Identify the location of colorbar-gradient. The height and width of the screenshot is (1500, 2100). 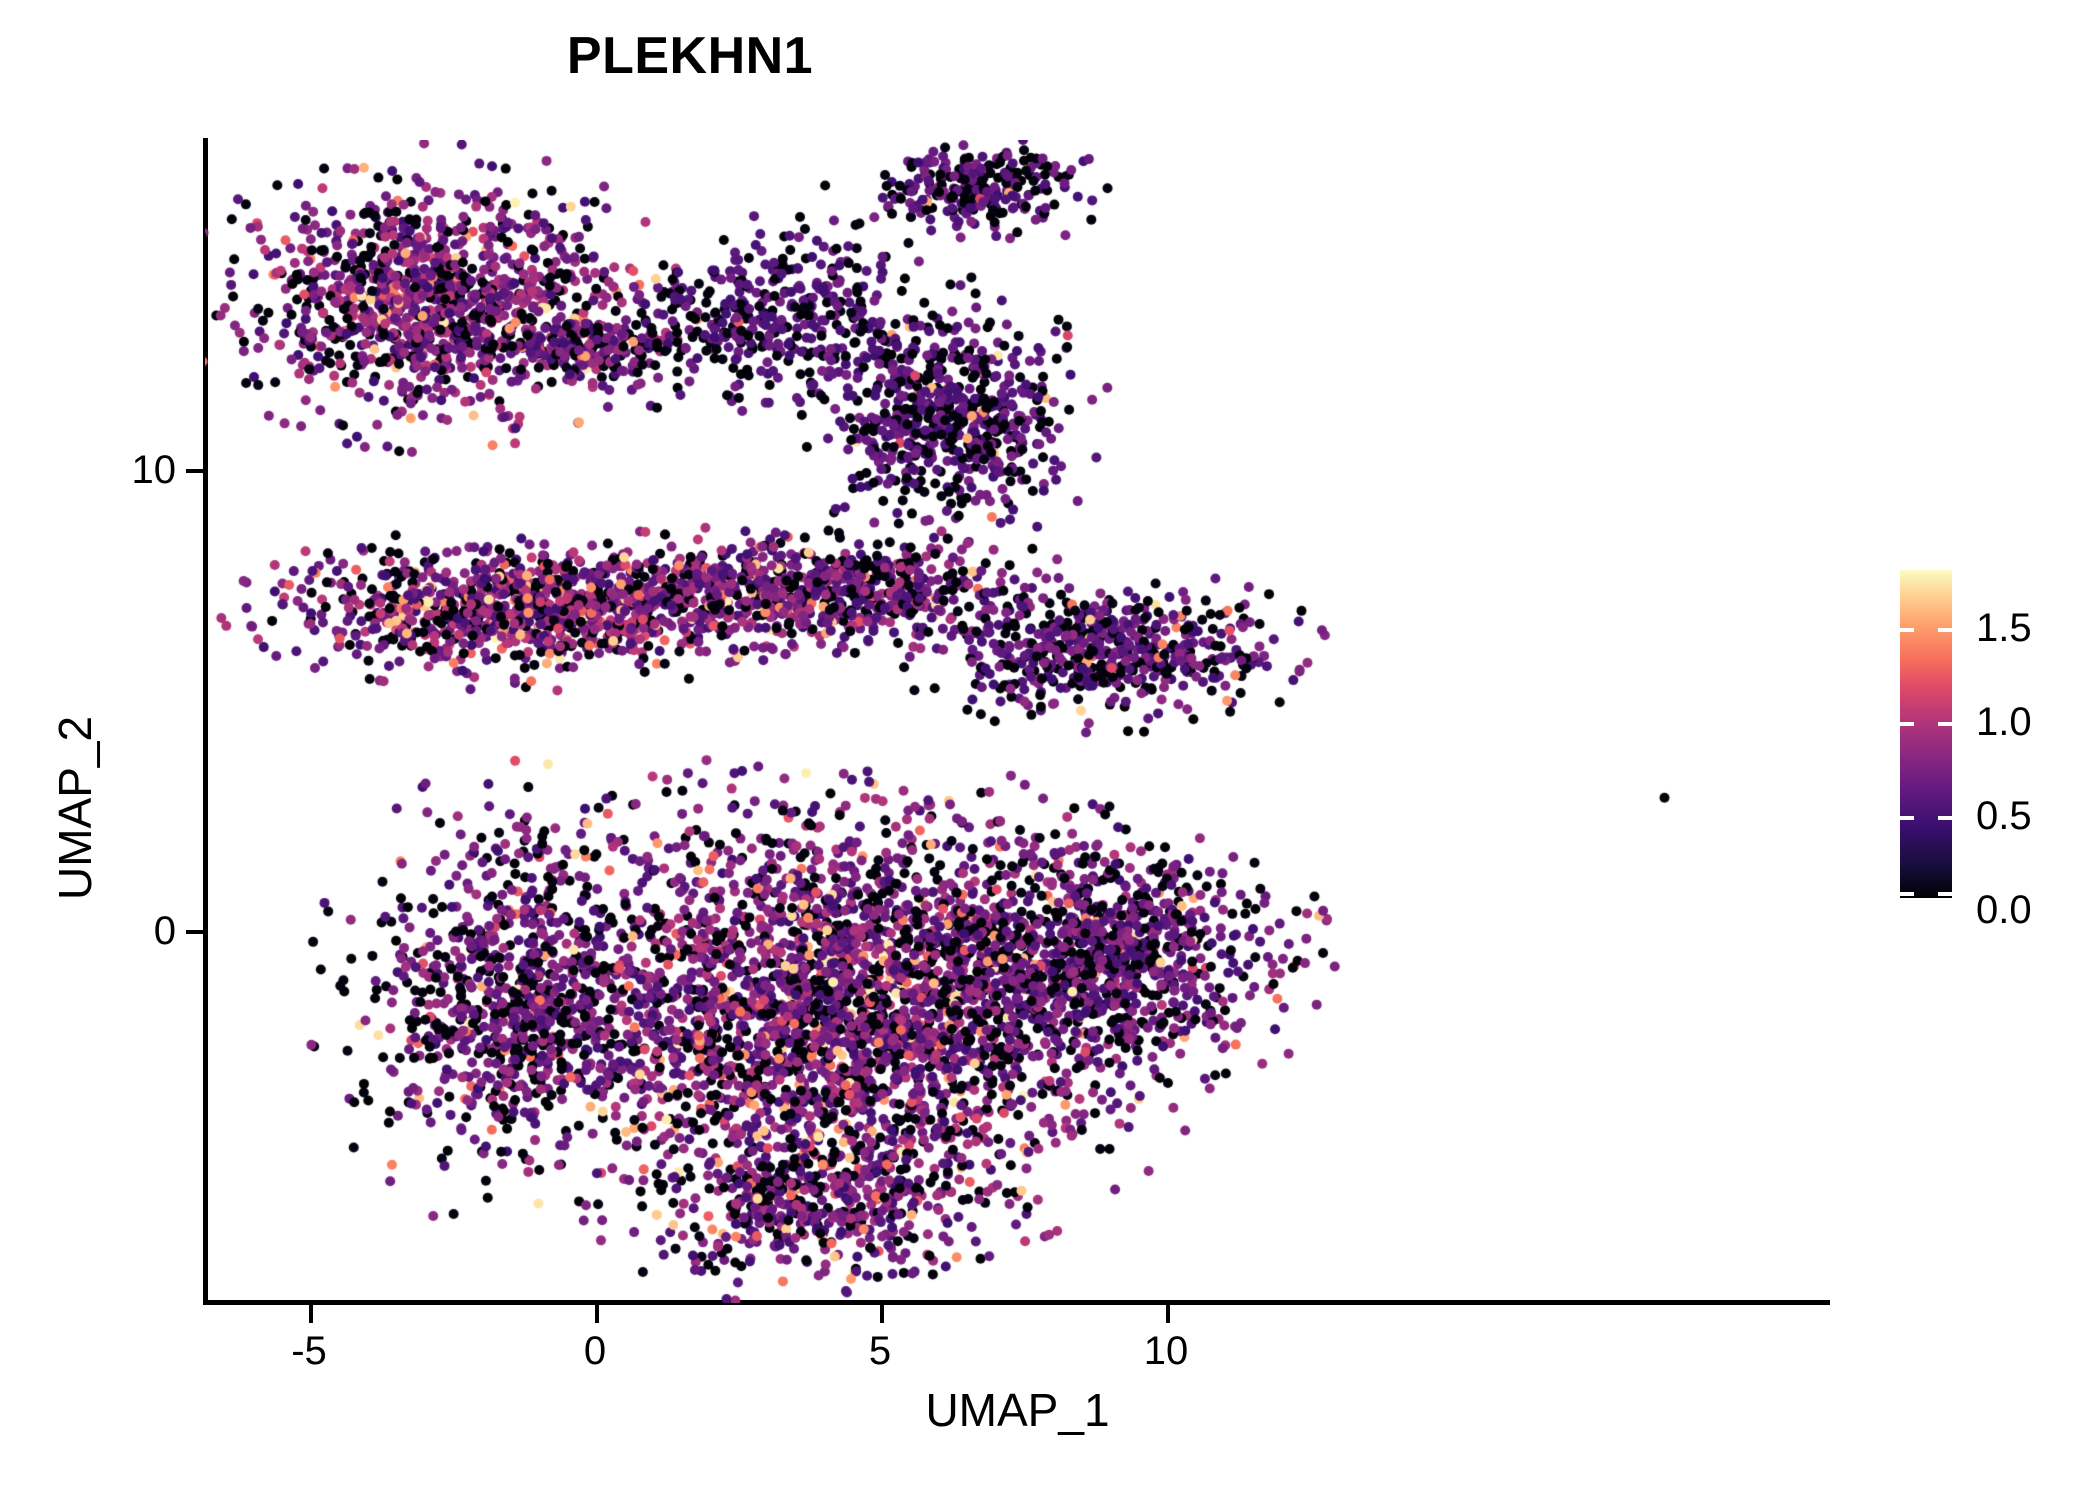
(1926, 734).